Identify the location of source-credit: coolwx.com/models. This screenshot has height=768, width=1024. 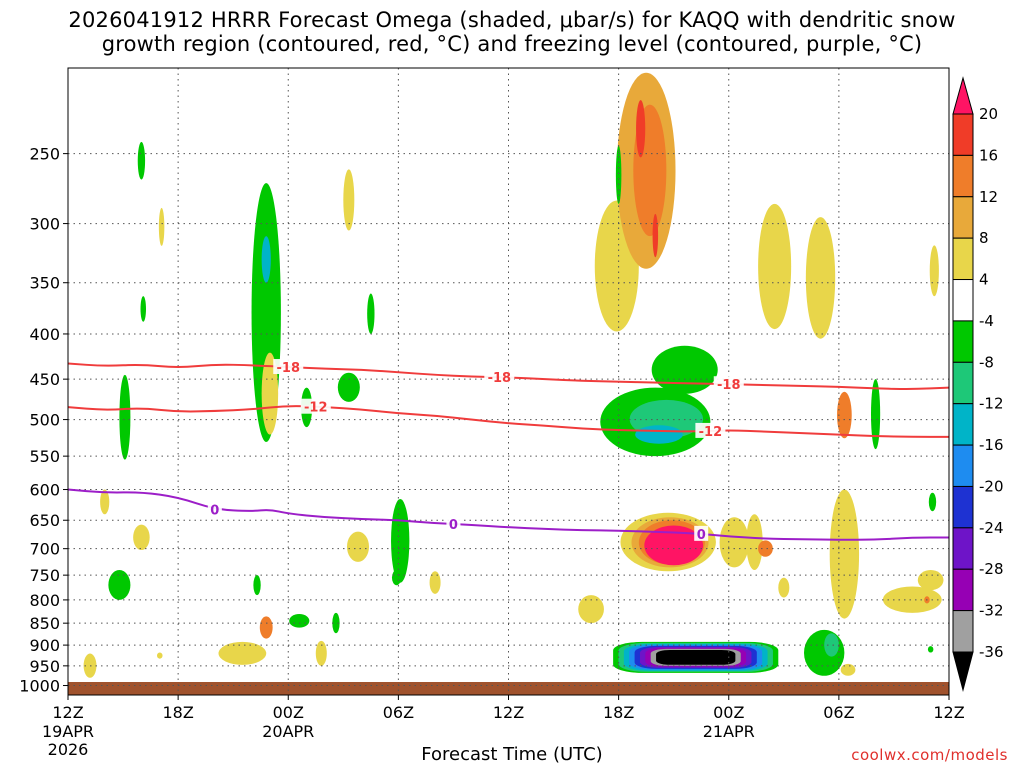
(929, 755).